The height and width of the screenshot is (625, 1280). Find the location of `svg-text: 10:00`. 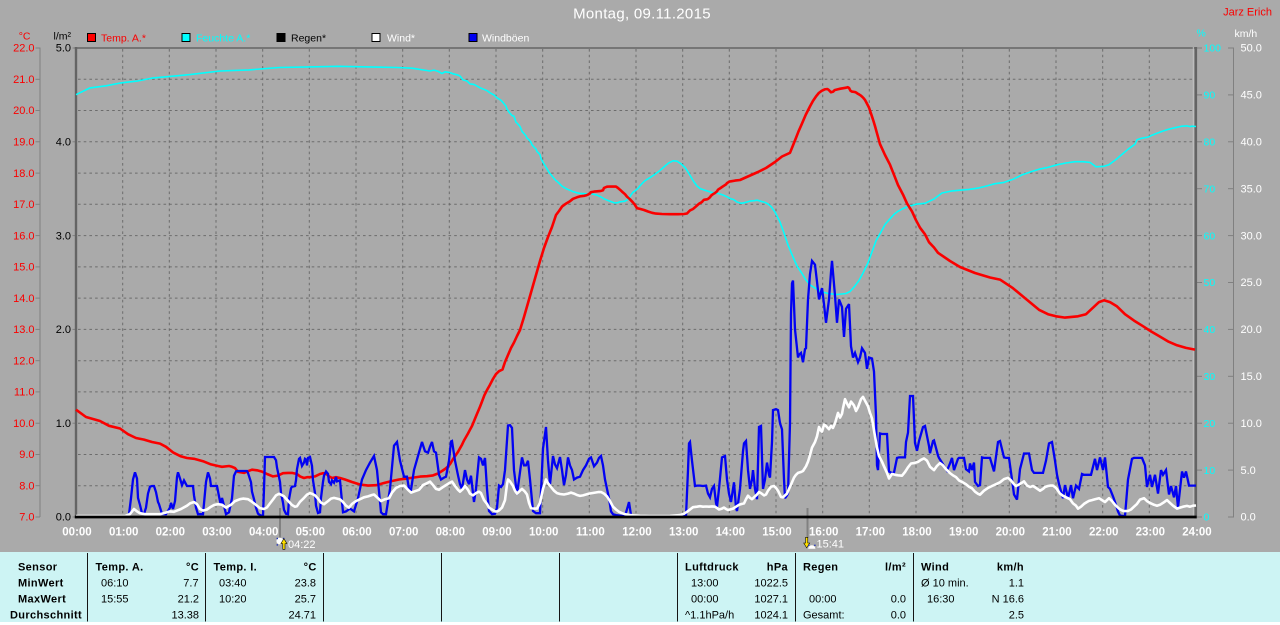

svg-text: 10:00 is located at coordinates (543, 533).